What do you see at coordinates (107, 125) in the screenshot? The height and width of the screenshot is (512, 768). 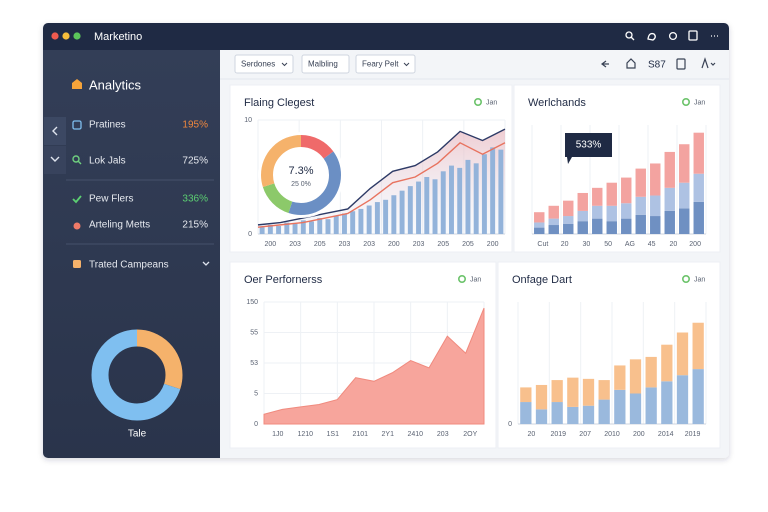 I see `nav-item: Pratines` at bounding box center [107, 125].